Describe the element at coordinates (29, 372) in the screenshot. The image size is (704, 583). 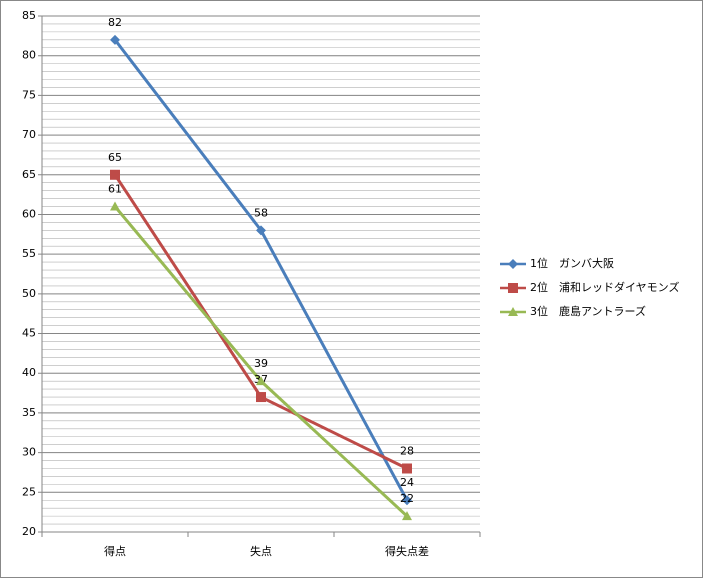
I see `y-tick-label: 40` at that location.